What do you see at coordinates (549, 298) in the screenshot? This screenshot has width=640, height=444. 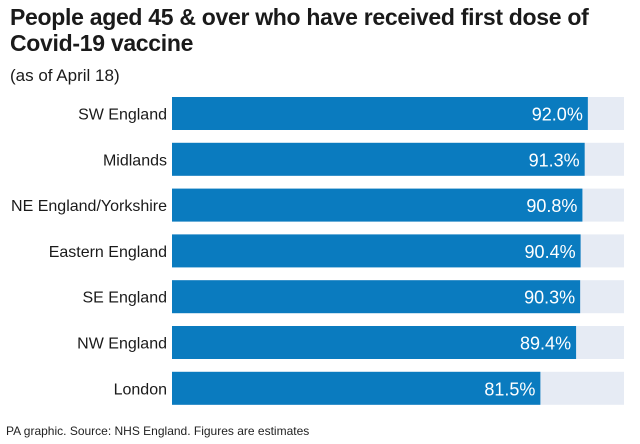 I see `data-label: 90.3%` at bounding box center [549, 298].